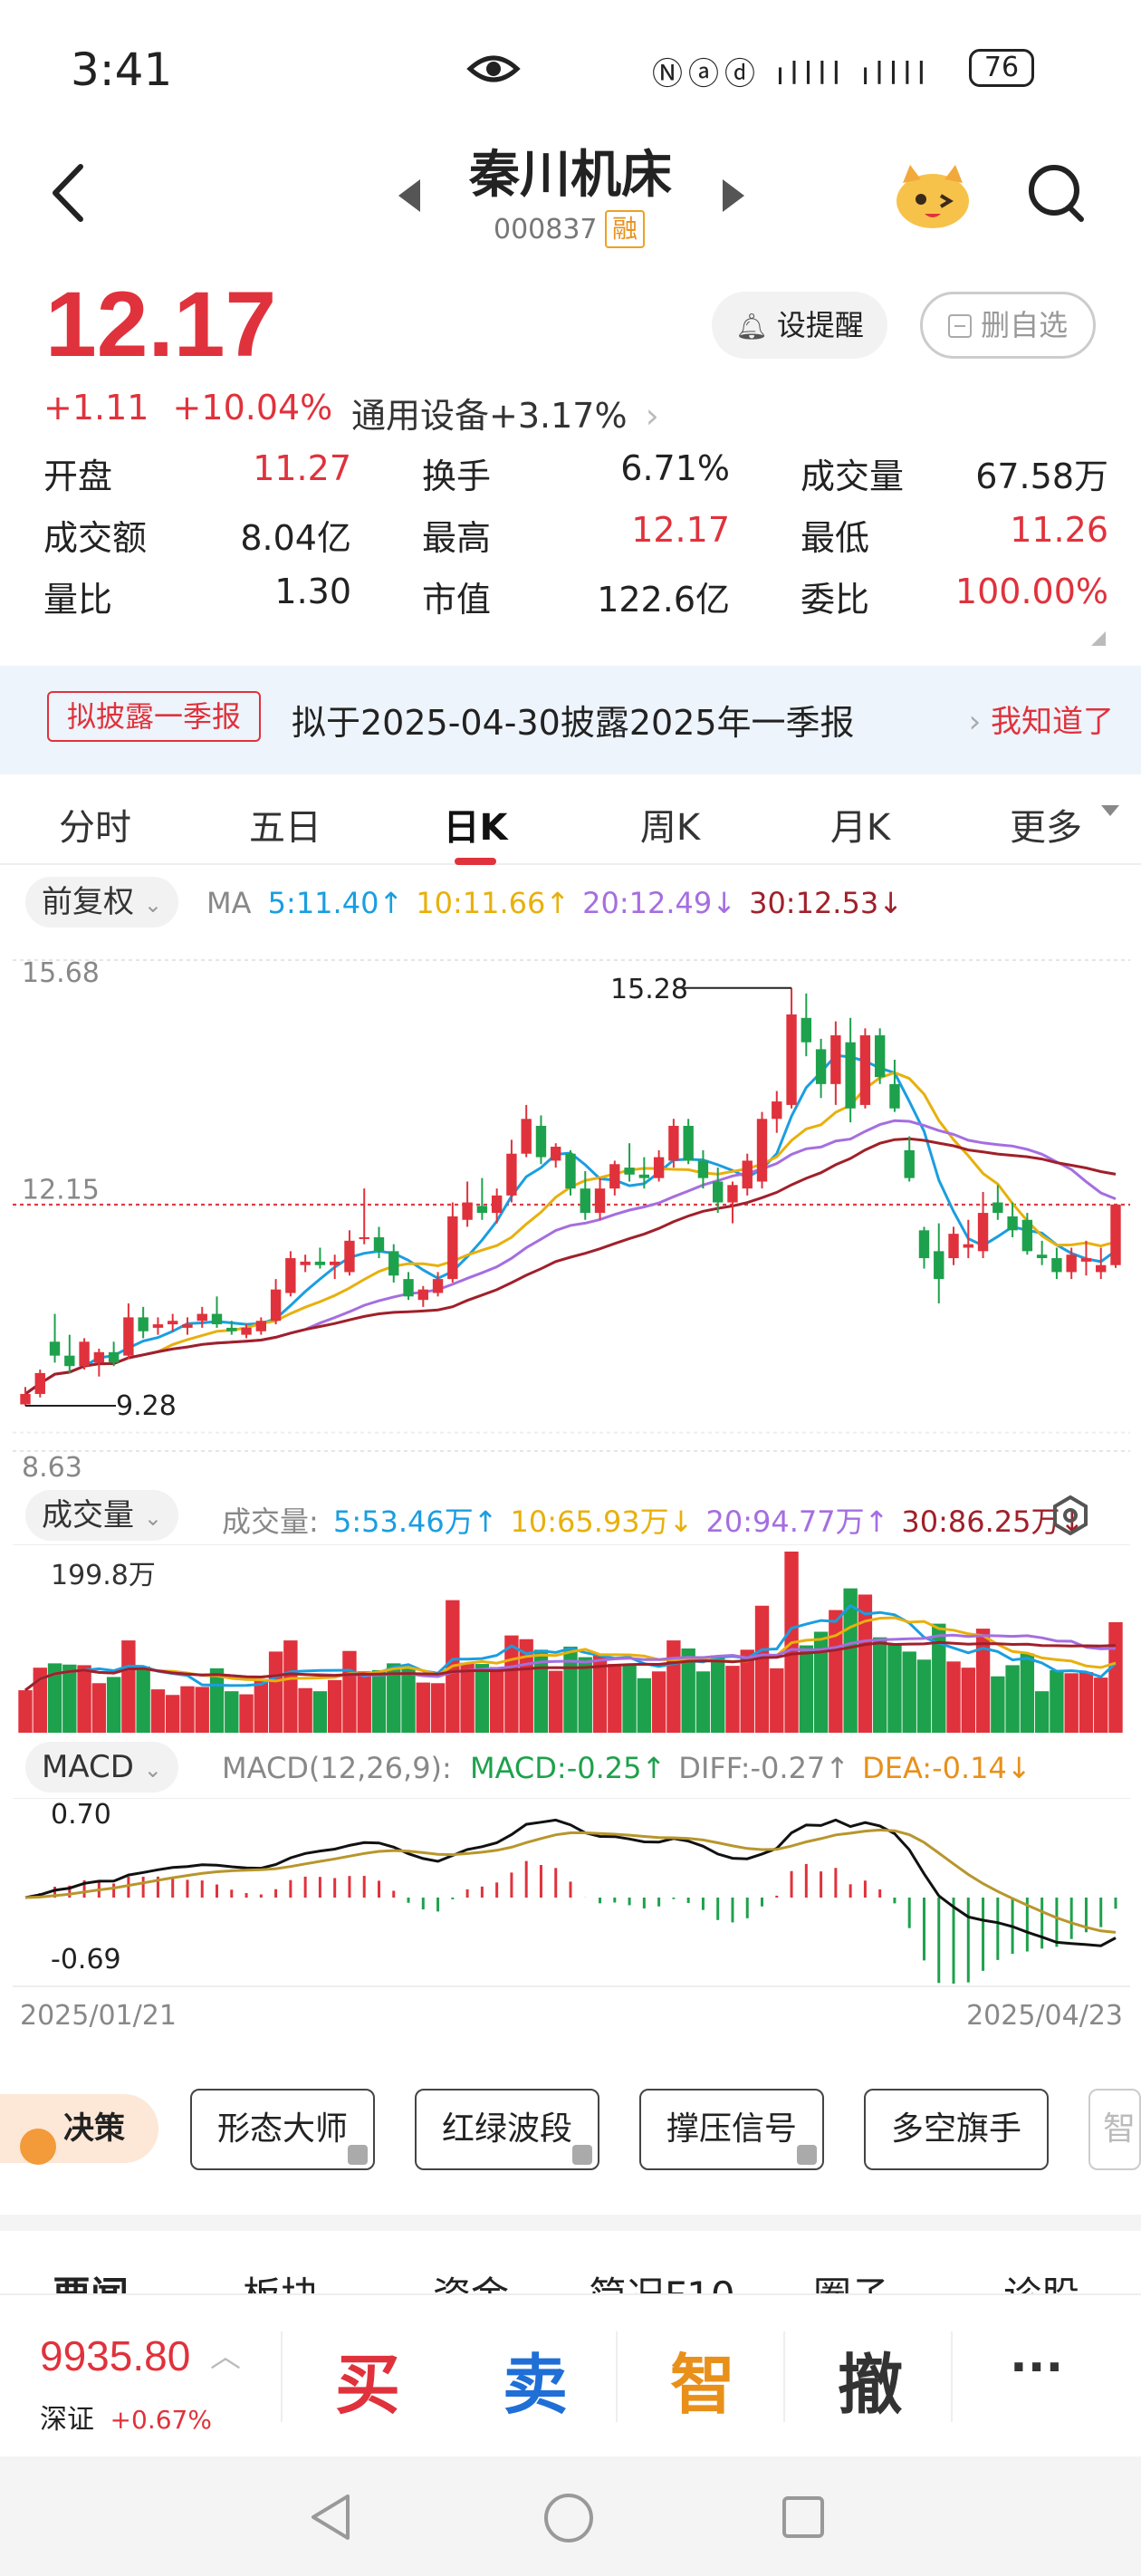 Image resolution: width=1141 pixels, height=2576 pixels. What do you see at coordinates (337, 1768) in the screenshot?
I see `macd-params: MACD(12,26,9):` at bounding box center [337, 1768].